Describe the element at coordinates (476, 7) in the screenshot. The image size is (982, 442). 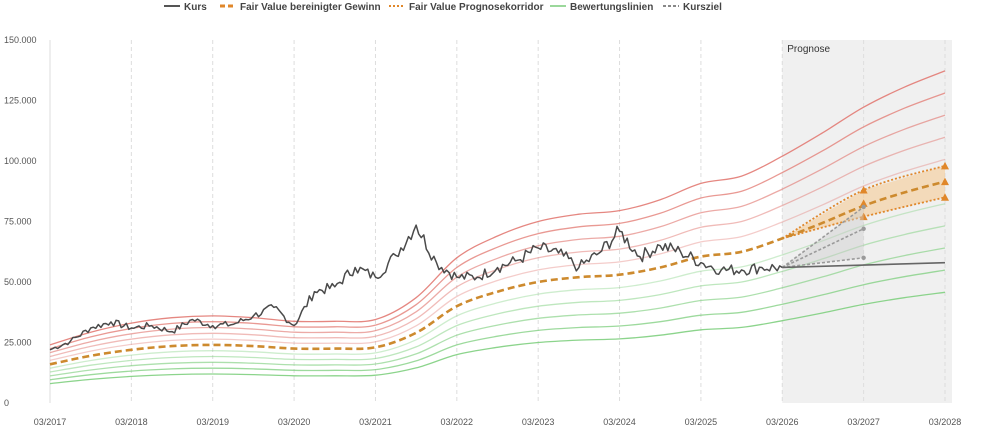
I see `legend-label-prognosekorridor: Fair Value Prognosekorridor` at that location.